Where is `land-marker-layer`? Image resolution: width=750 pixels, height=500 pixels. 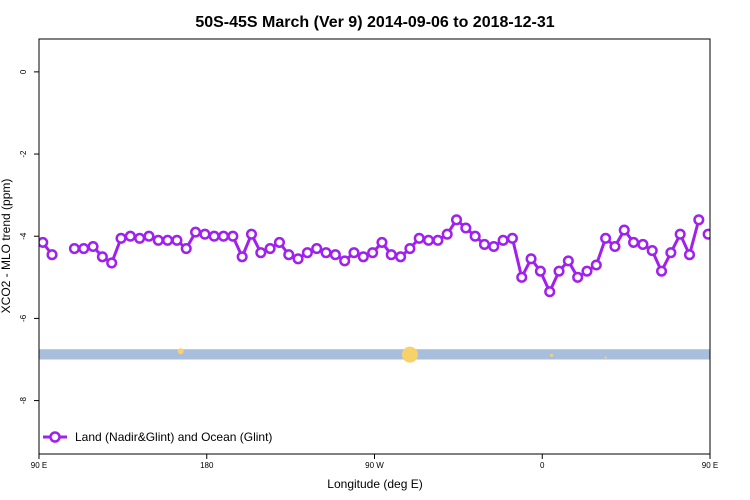
land-marker-layer is located at coordinates (392, 354).